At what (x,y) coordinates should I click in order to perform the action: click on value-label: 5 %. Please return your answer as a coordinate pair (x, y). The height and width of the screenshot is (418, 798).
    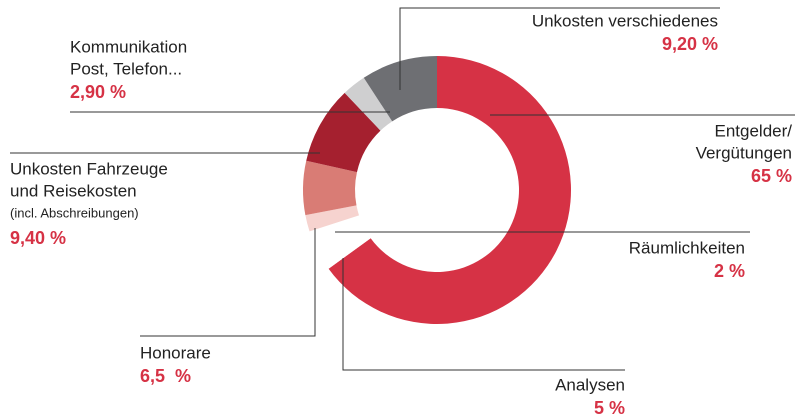
    Looking at the image, I should click on (609, 408).